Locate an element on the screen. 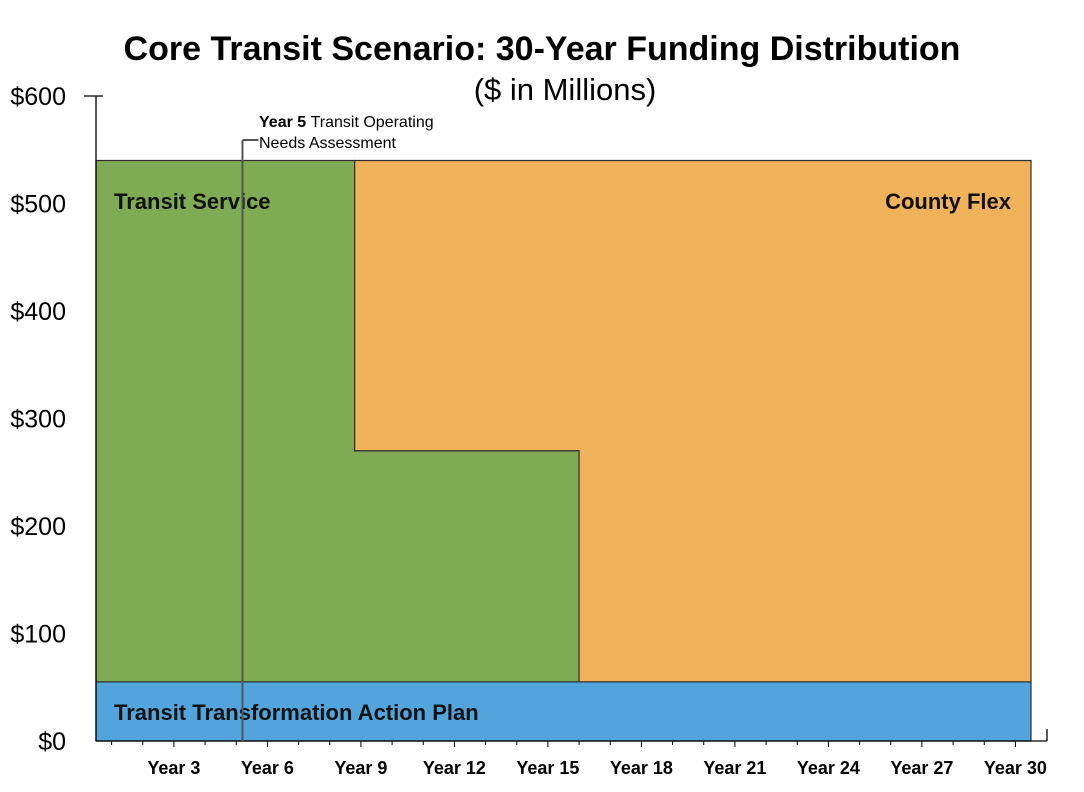 This screenshot has width=1084, height=792. x-tick-label: Year 27 is located at coordinates (921, 768).